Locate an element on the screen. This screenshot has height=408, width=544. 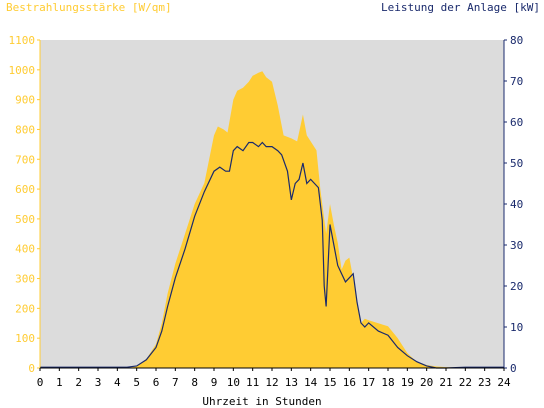
right-axis-title: Leistung der Anlage [kW] is located at coordinates (460, 7).